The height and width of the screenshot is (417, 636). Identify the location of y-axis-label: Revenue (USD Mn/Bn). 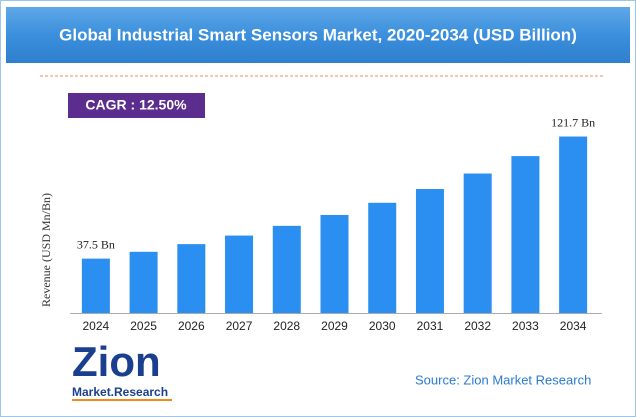
(46, 250).